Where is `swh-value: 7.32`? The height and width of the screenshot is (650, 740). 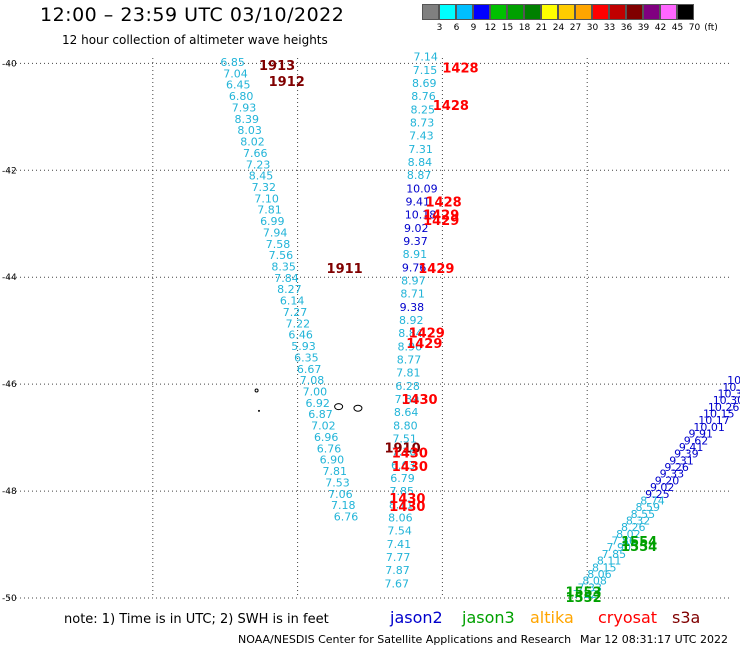
swh-value: 7.32 is located at coordinates (264, 187).